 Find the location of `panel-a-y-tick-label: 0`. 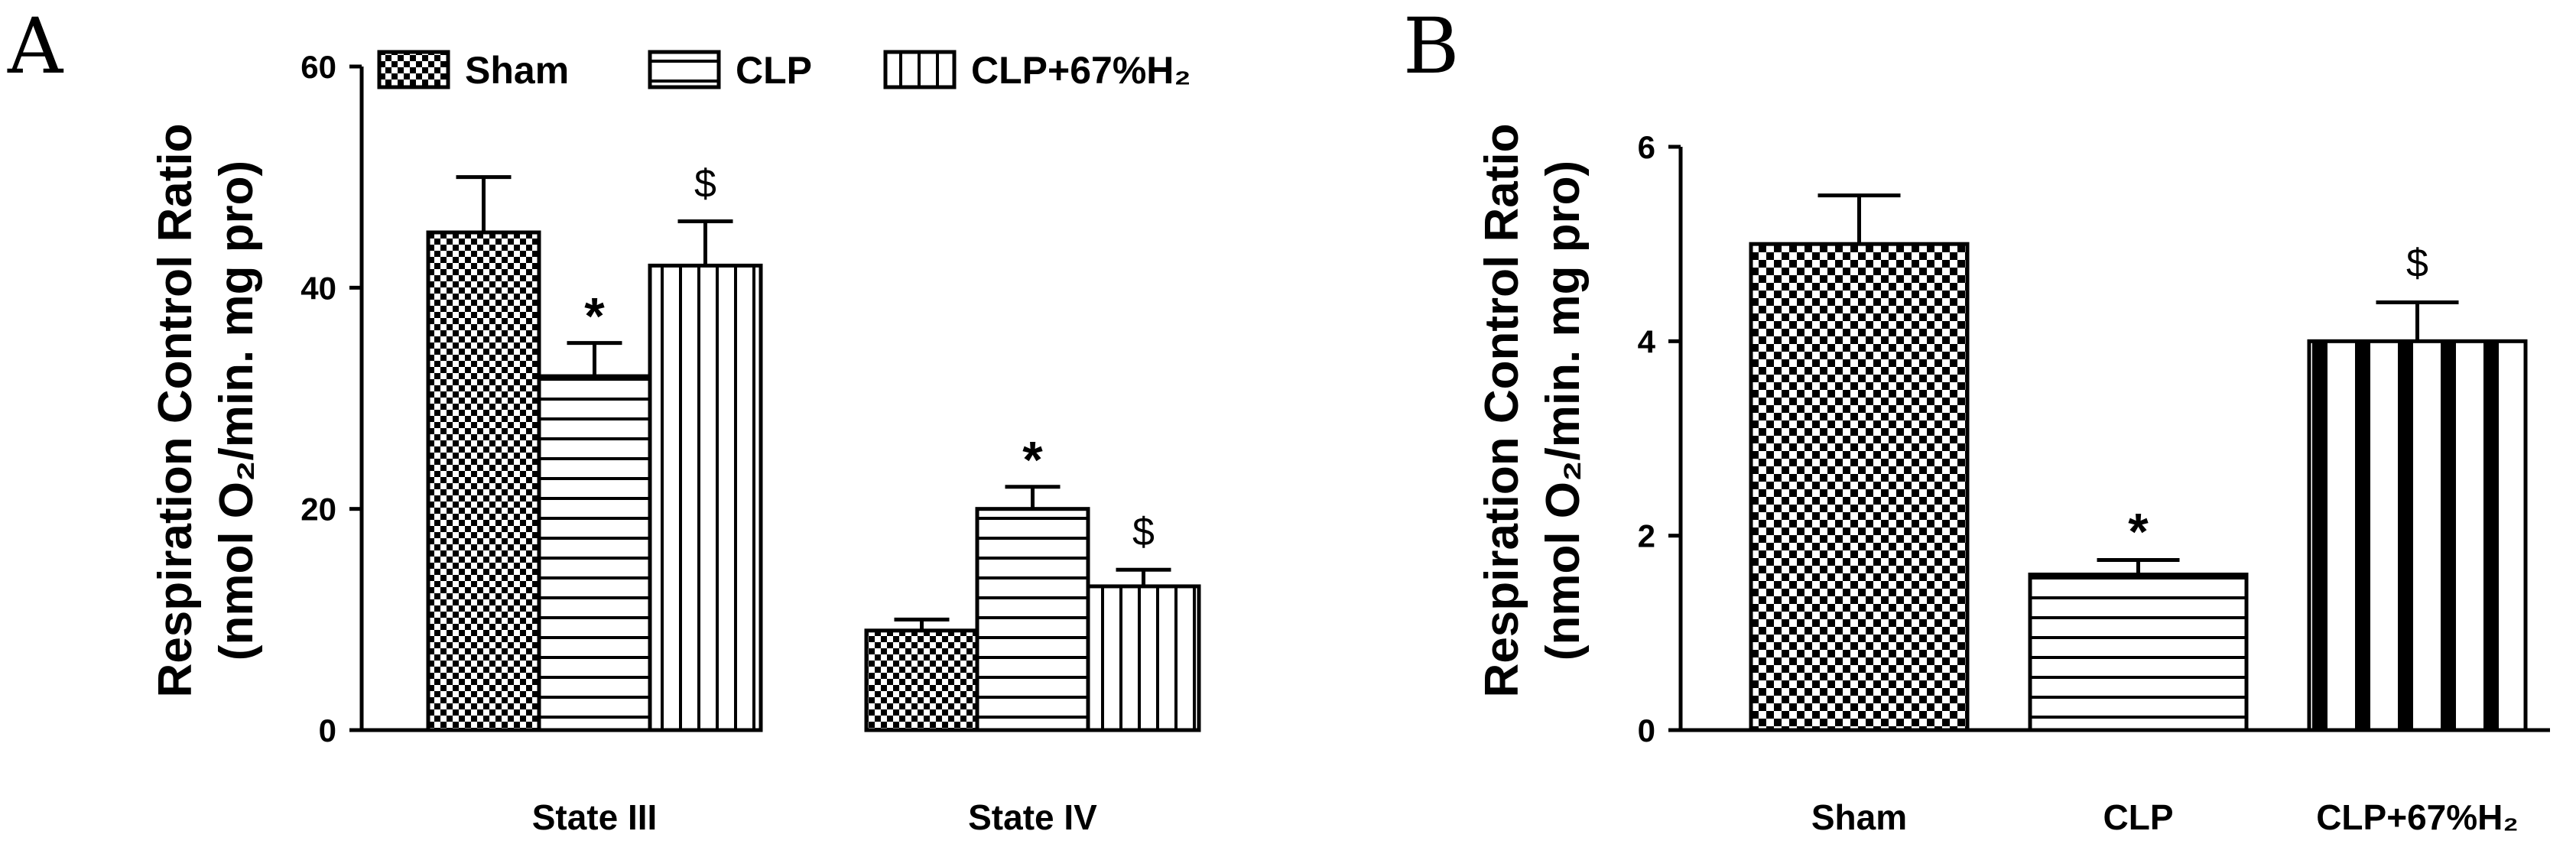

panel-a-y-tick-label: 0 is located at coordinates (328, 731).